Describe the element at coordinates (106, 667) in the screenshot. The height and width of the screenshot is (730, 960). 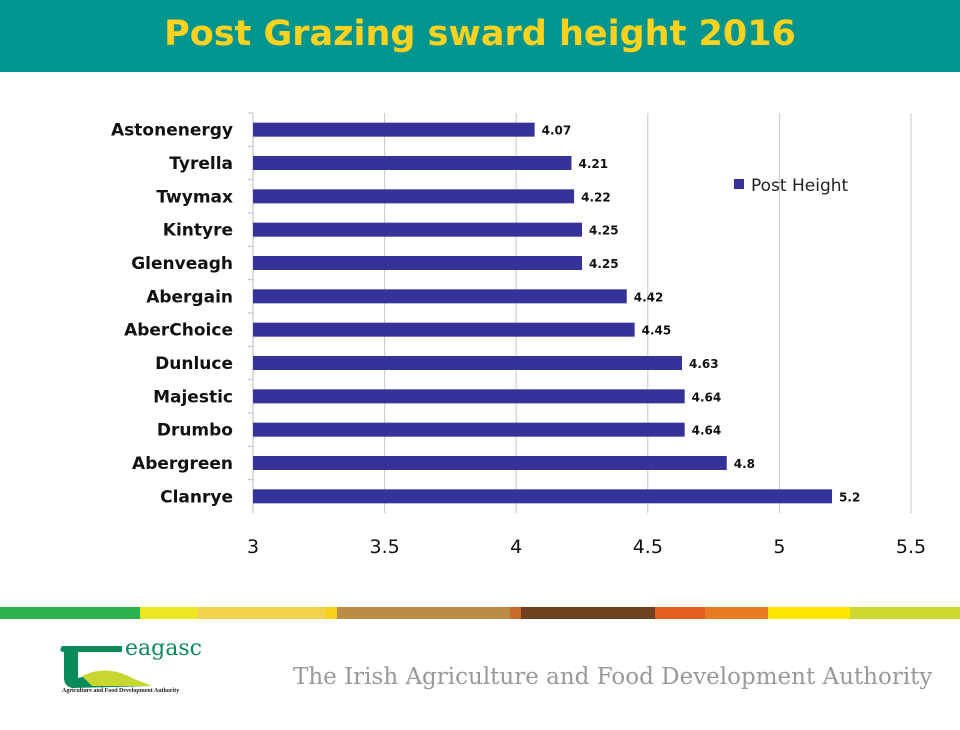
I see `teagasc-logo-icon` at that location.